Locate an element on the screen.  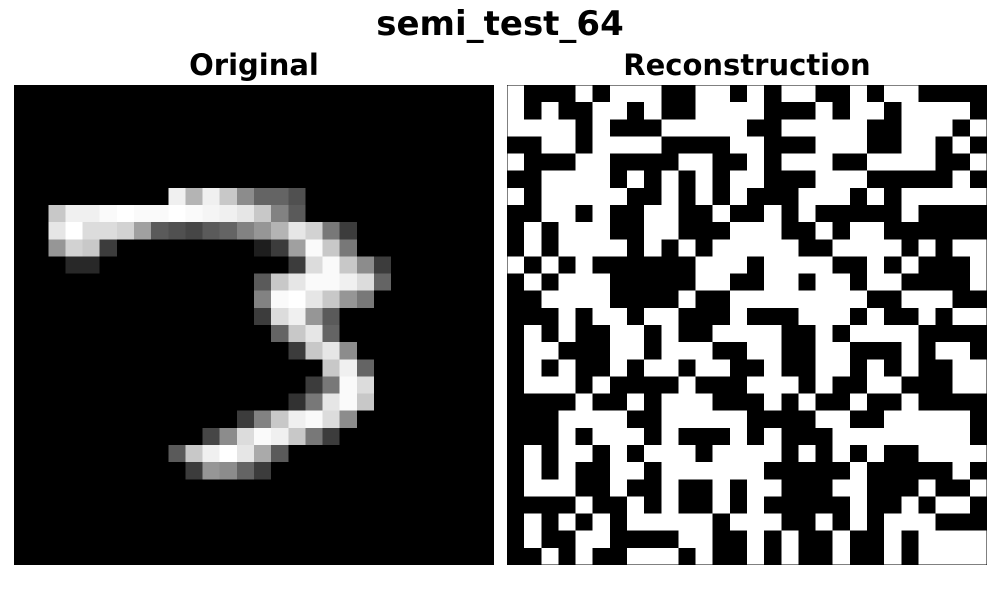
reconstruction-panel-title: Reconstruction is located at coordinates (747, 65).